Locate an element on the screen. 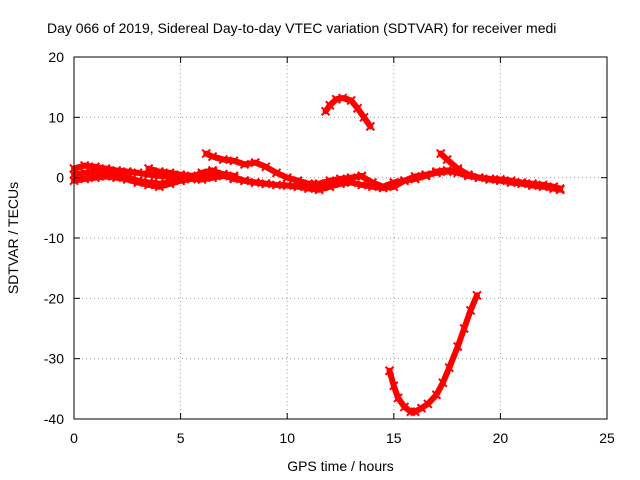 Image resolution: width=640 pixels, height=480 pixels. y-tick-label: 10 is located at coordinates (56, 117).